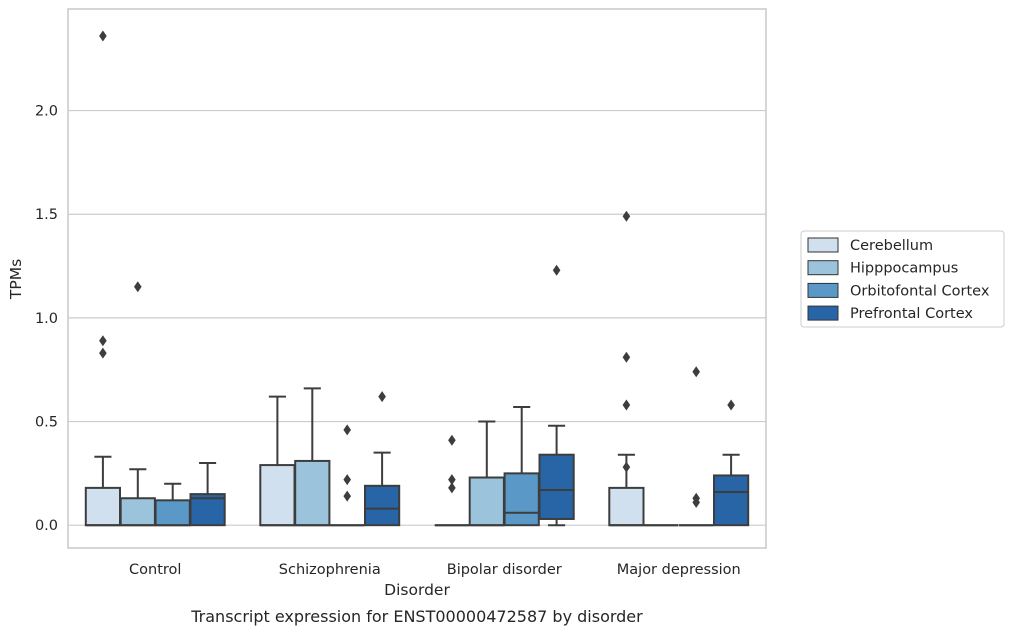 Image resolution: width=1014 pixels, height=634 pixels. I want to click on legend-frame, so click(902, 279).